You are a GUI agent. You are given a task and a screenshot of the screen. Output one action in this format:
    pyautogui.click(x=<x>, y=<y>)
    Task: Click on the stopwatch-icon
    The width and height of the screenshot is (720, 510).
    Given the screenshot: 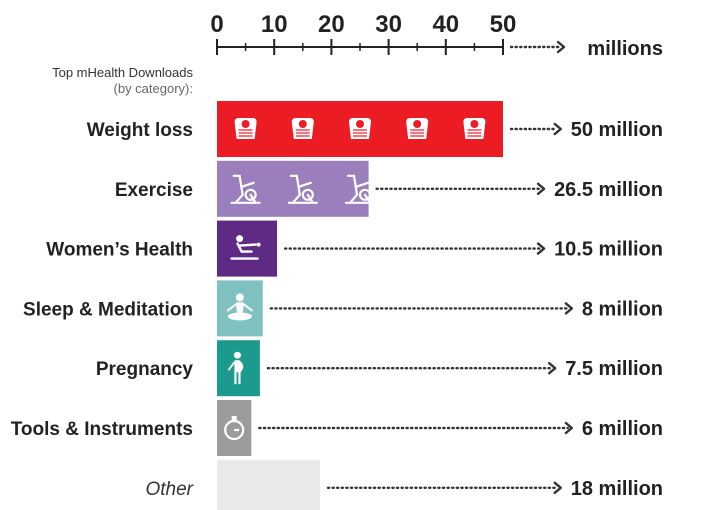 What is the action you would take?
    pyautogui.click(x=234, y=428)
    